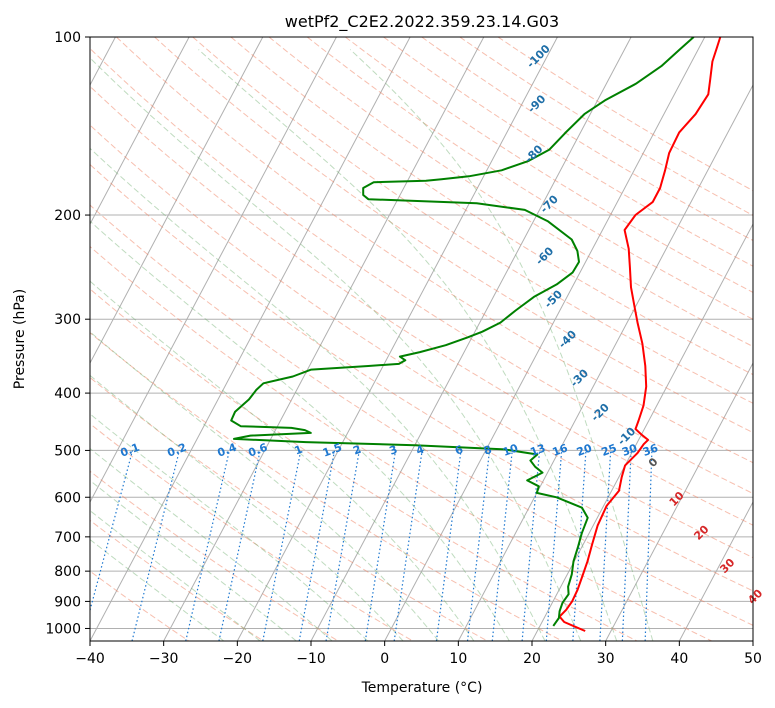 The image size is (775, 708). What do you see at coordinates (584, 450) in the screenshot?
I see `mixing-ratio-label: 20` at bounding box center [584, 450].